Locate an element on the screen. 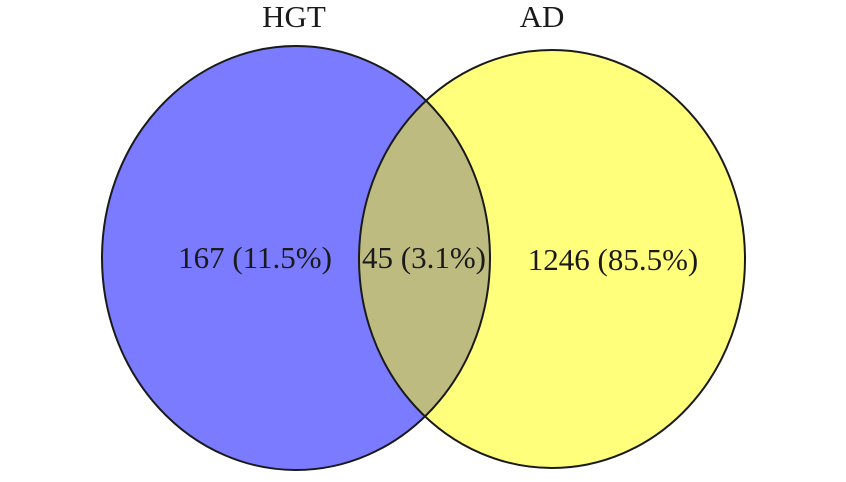 Image resolution: width=846 pixels, height=482 pixels. overlap-region-label: 45 (3.1%) is located at coordinates (424, 257).